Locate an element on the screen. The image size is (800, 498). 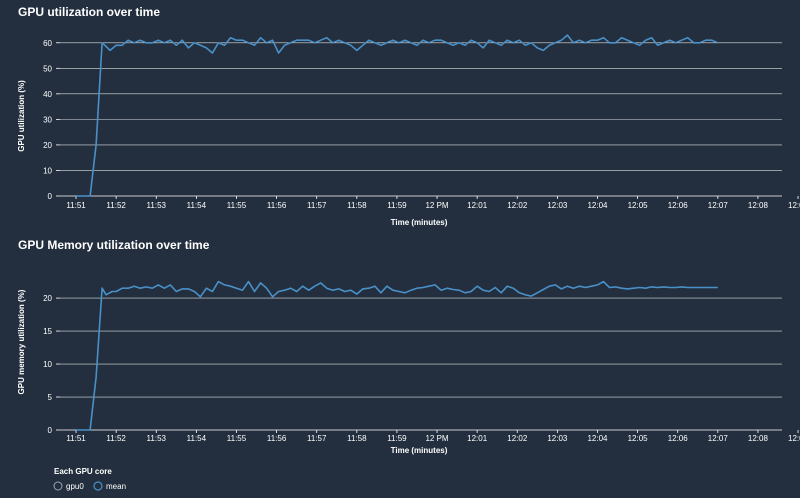
y-tick-label: 5 is located at coordinates (50, 397).